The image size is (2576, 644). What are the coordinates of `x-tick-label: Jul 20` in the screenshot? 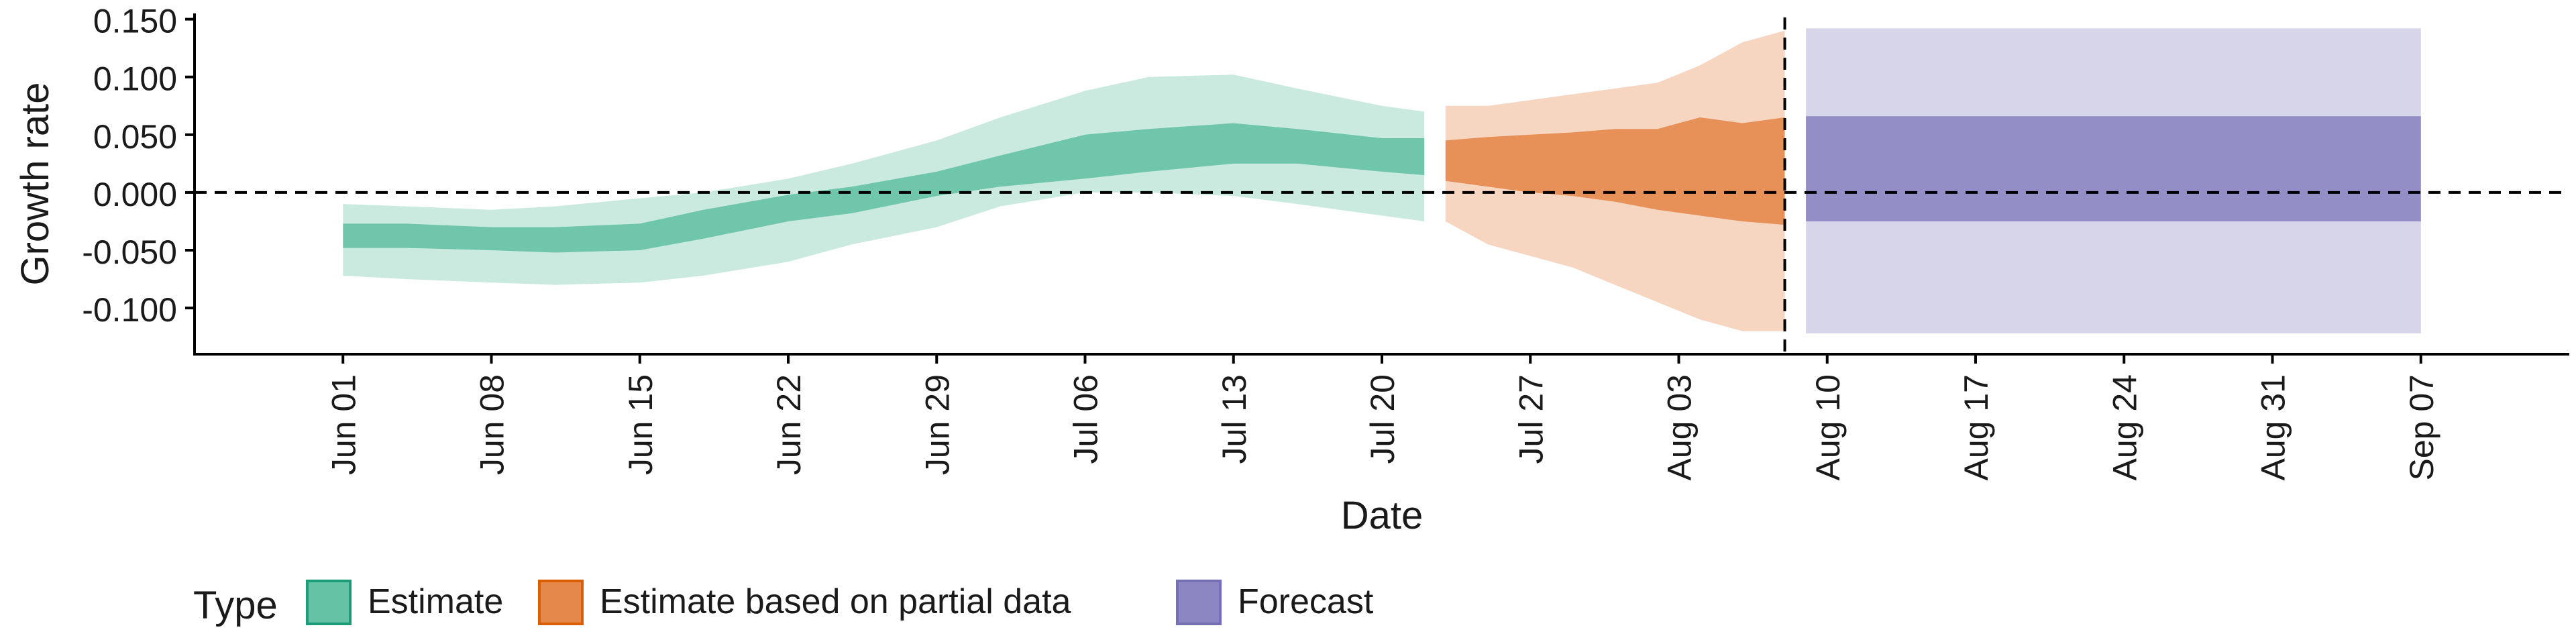 It's located at (1382, 419).